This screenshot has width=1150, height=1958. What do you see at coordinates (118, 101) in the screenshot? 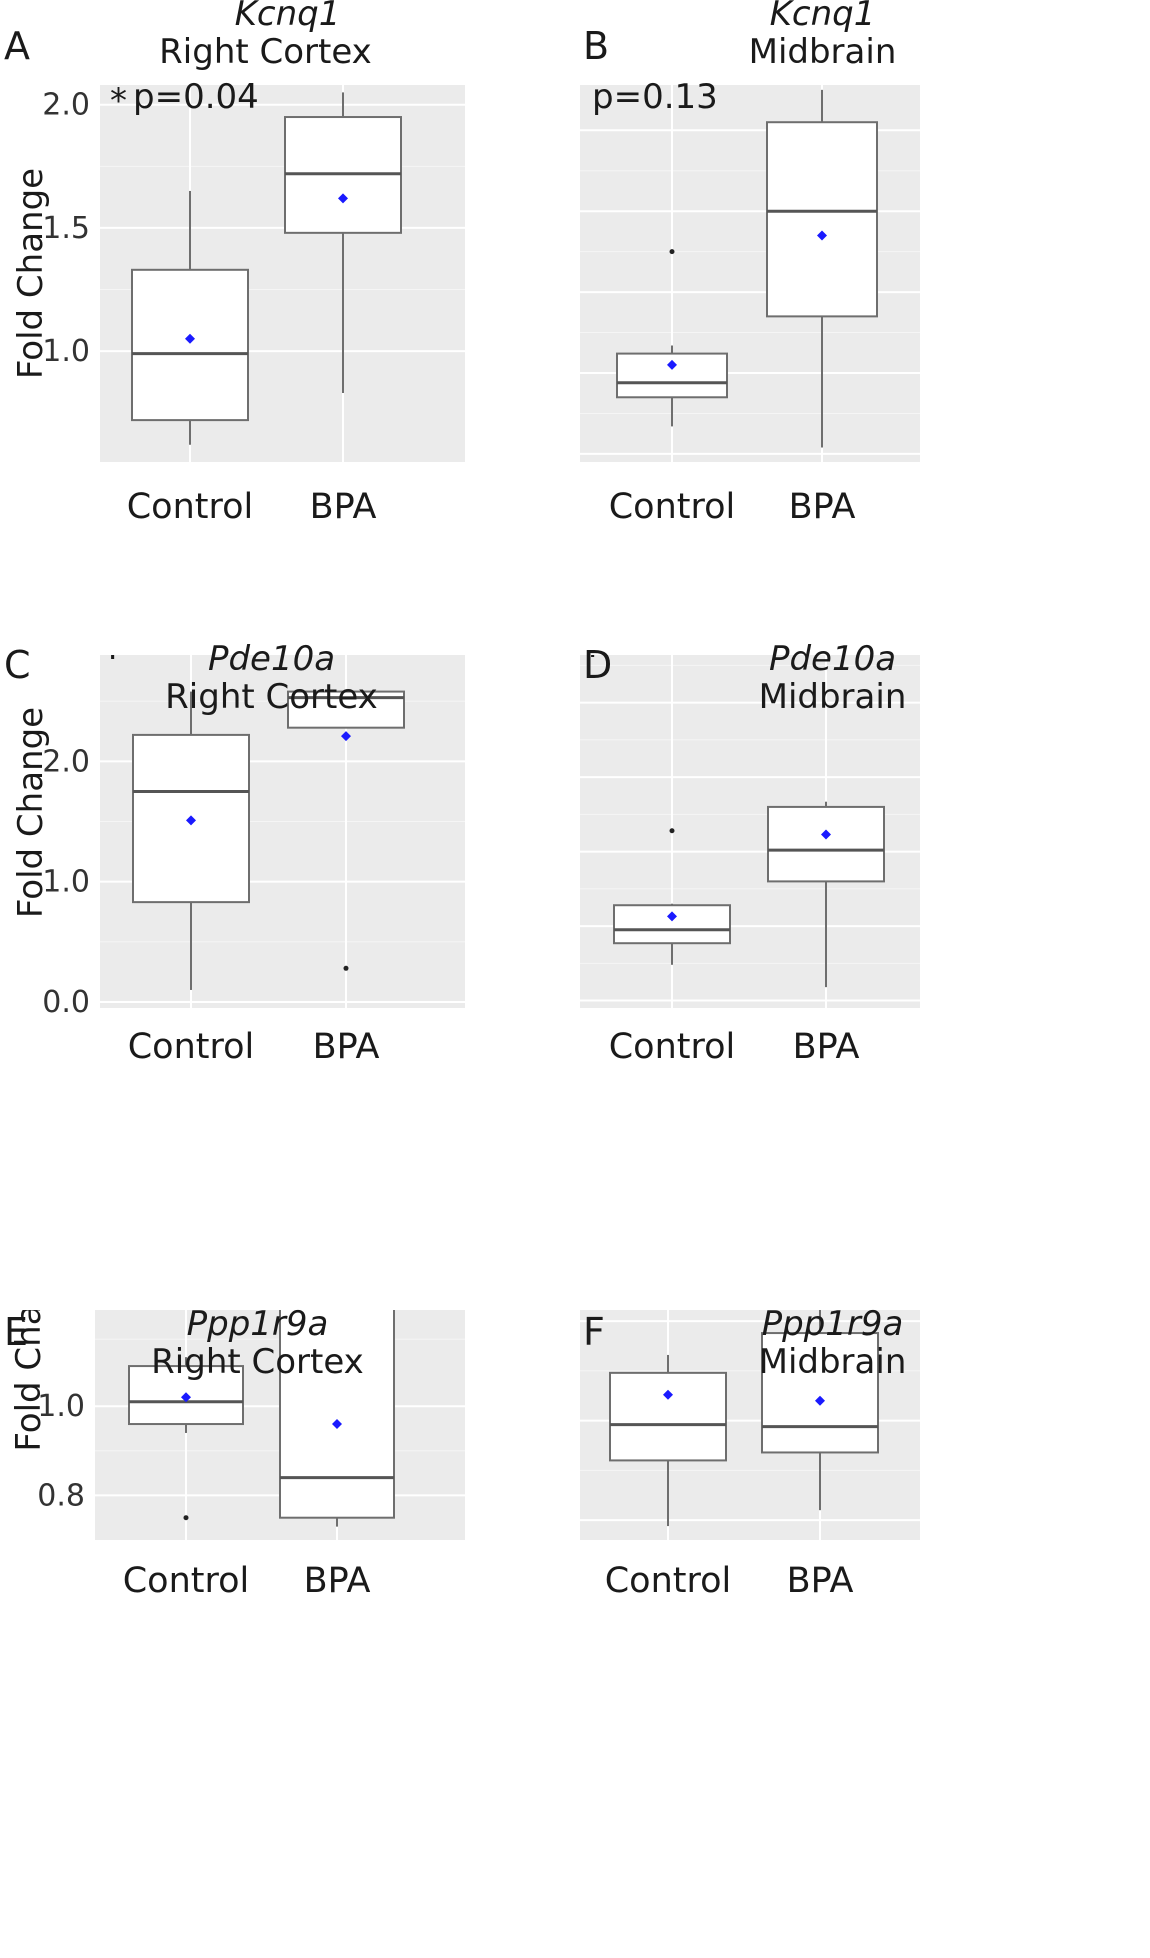
I see `significance-star: *` at bounding box center [118, 101].